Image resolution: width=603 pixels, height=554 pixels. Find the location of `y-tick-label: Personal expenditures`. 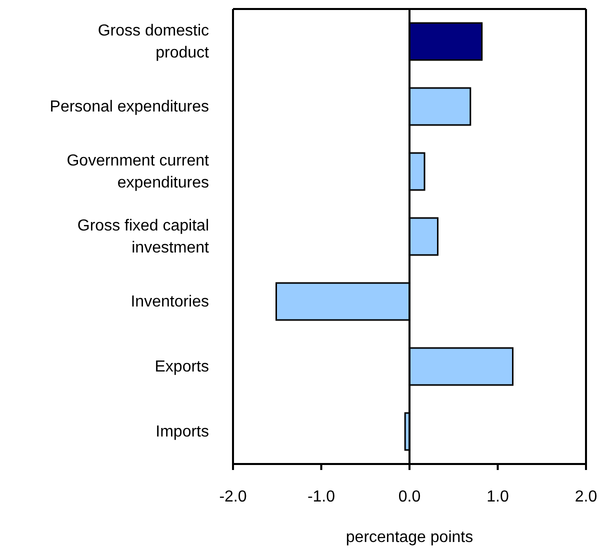

y-tick-label: Personal expenditures is located at coordinates (129, 106).